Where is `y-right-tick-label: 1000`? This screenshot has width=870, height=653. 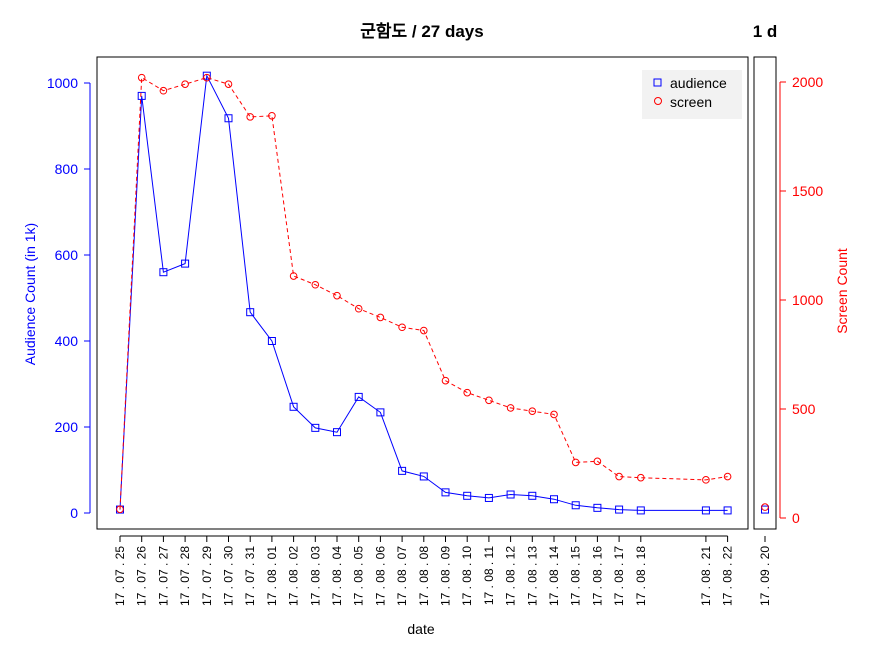 y-right-tick-label: 1000 is located at coordinates (807, 300).